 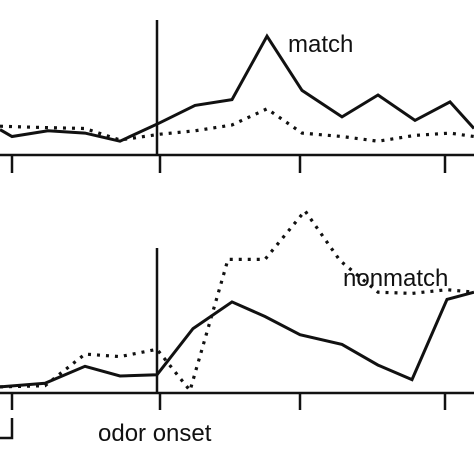 What do you see at coordinates (155, 433) in the screenshot?
I see `onset-label: odor onset` at bounding box center [155, 433].